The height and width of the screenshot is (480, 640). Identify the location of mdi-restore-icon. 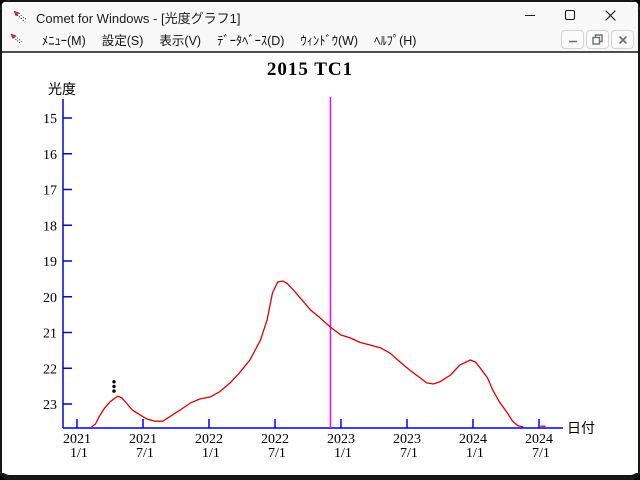
(597, 39).